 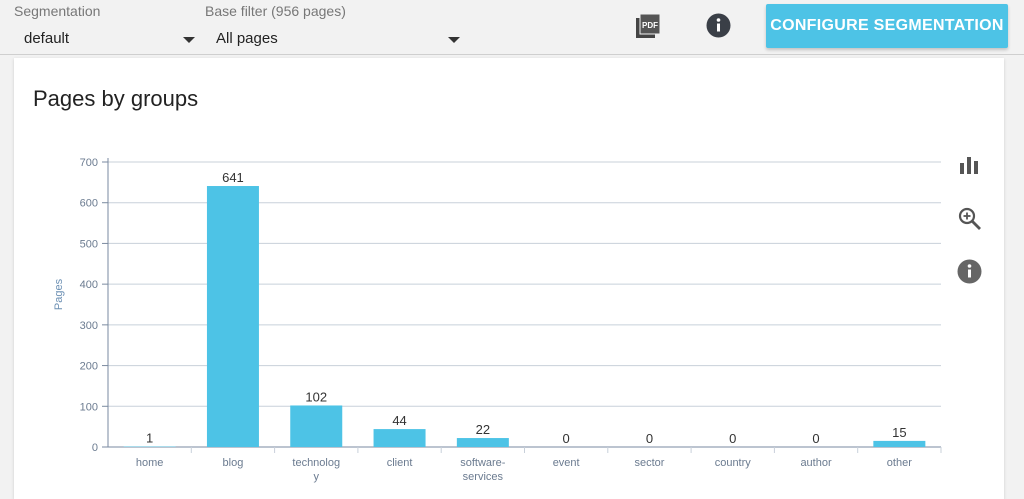 What do you see at coordinates (59, 294) in the screenshot?
I see `y-axis-label: Pages` at bounding box center [59, 294].